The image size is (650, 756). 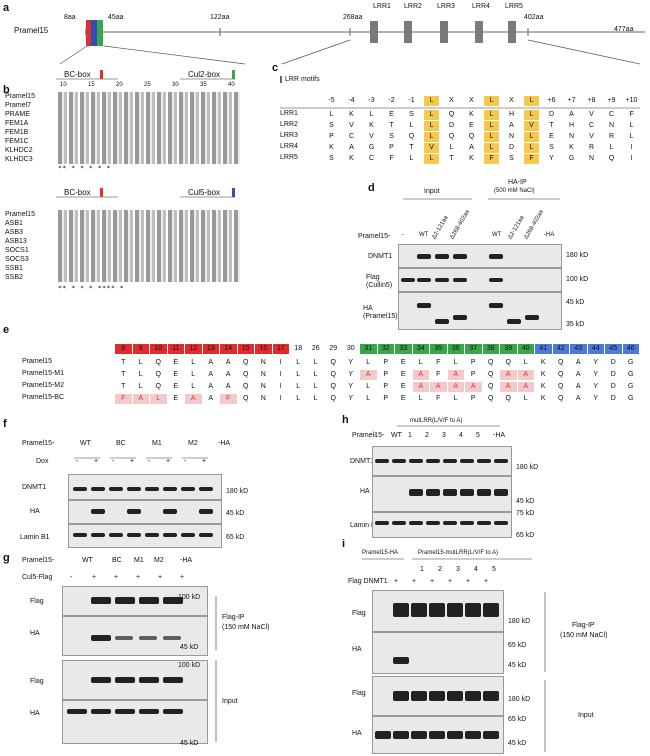 I want to click on mutation-header-cell: 30, so click(x=350, y=349).